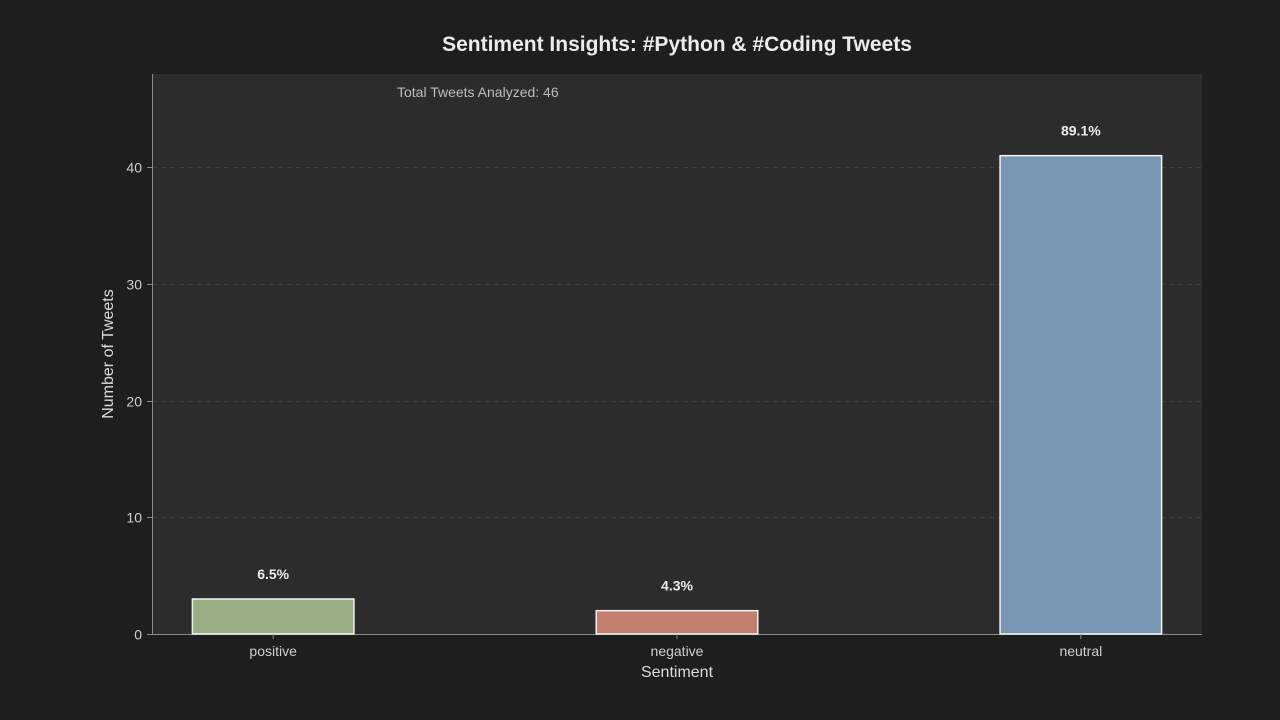 Image resolution: width=1280 pixels, height=720 pixels. What do you see at coordinates (1080, 651) in the screenshot?
I see `x-tick-label-neutral: neutral` at bounding box center [1080, 651].